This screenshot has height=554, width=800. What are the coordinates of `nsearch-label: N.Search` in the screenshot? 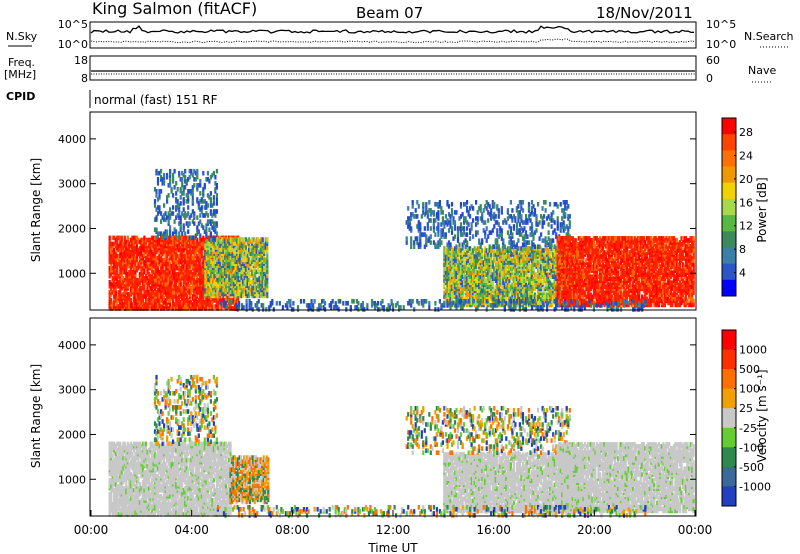 It's located at (769, 36).